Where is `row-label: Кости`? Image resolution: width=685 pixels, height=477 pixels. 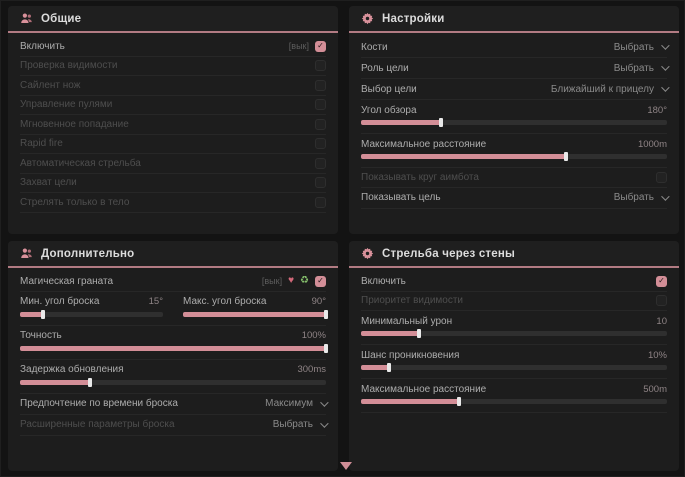 row-label: Кости is located at coordinates (374, 47).